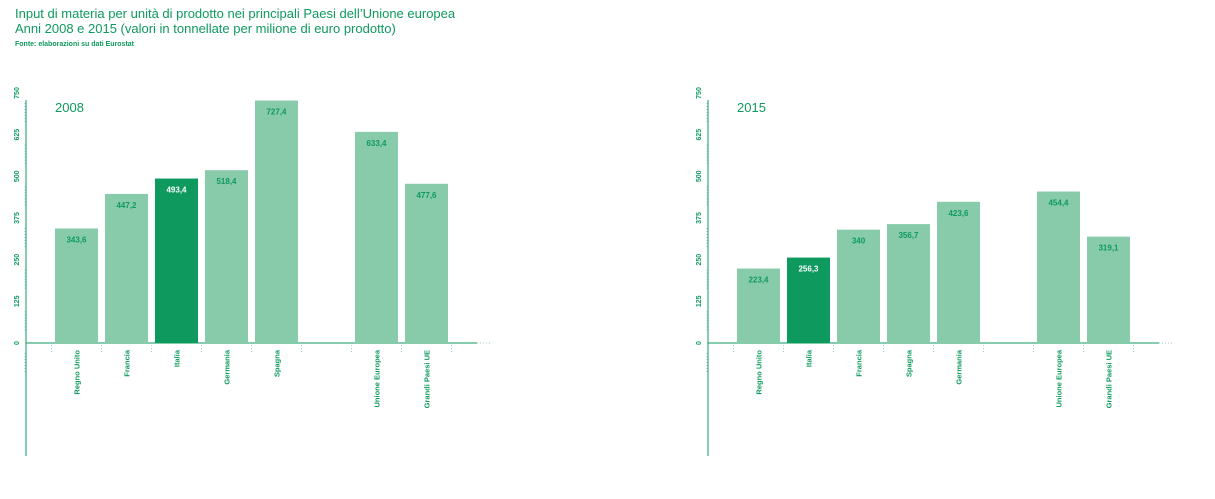 This screenshot has width=1215, height=499. Describe the element at coordinates (751, 107) in the screenshot. I see `chart-year-label: 2015` at that location.